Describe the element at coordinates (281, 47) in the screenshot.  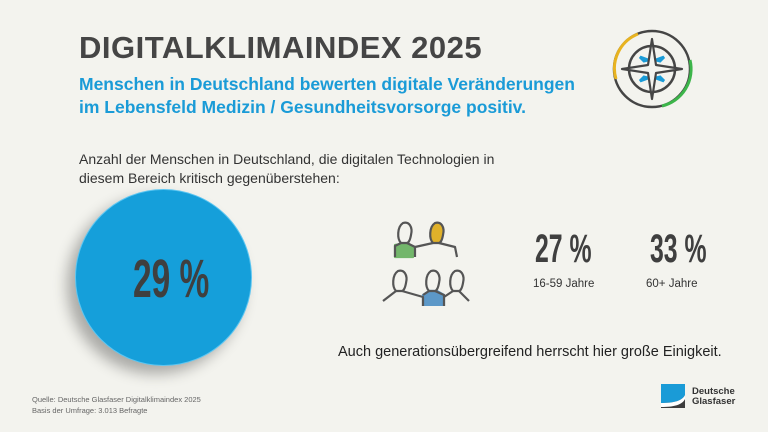
I see `page-title: DIGITALKLIMAINDEX 2025` at that location.